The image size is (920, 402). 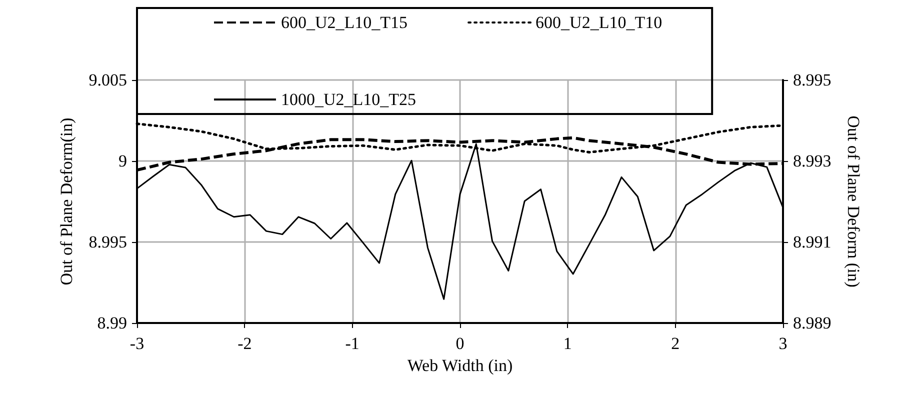 I want to click on y-tick-label: 8.99, so click(x=112, y=323).